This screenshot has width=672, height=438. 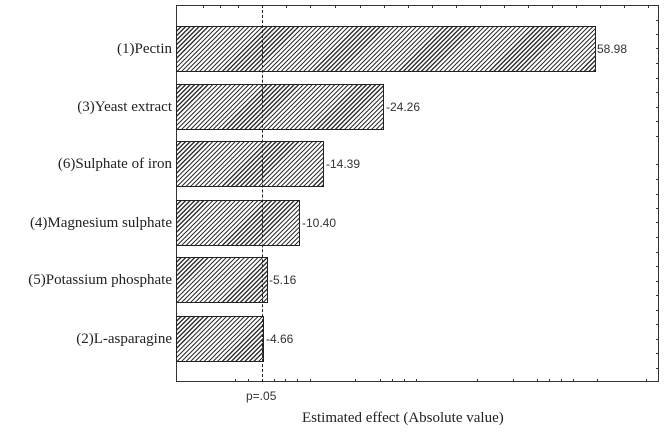 I want to click on value-label: -4.66, so click(x=280, y=339).